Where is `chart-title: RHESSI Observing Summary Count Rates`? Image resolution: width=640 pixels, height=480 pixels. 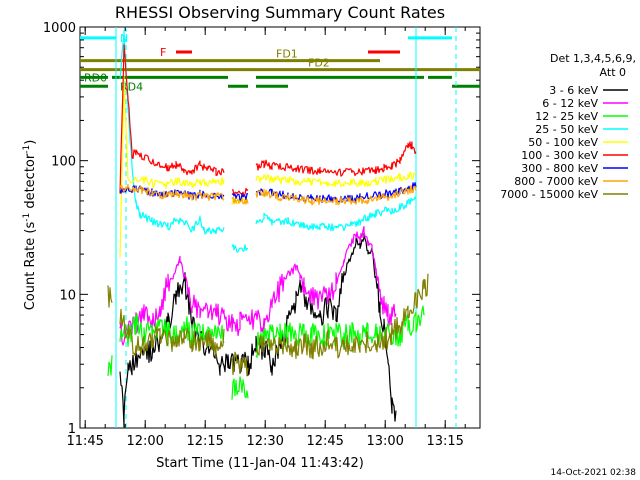 chart-title: RHESSI Observing Summary Count Rates is located at coordinates (280, 12).